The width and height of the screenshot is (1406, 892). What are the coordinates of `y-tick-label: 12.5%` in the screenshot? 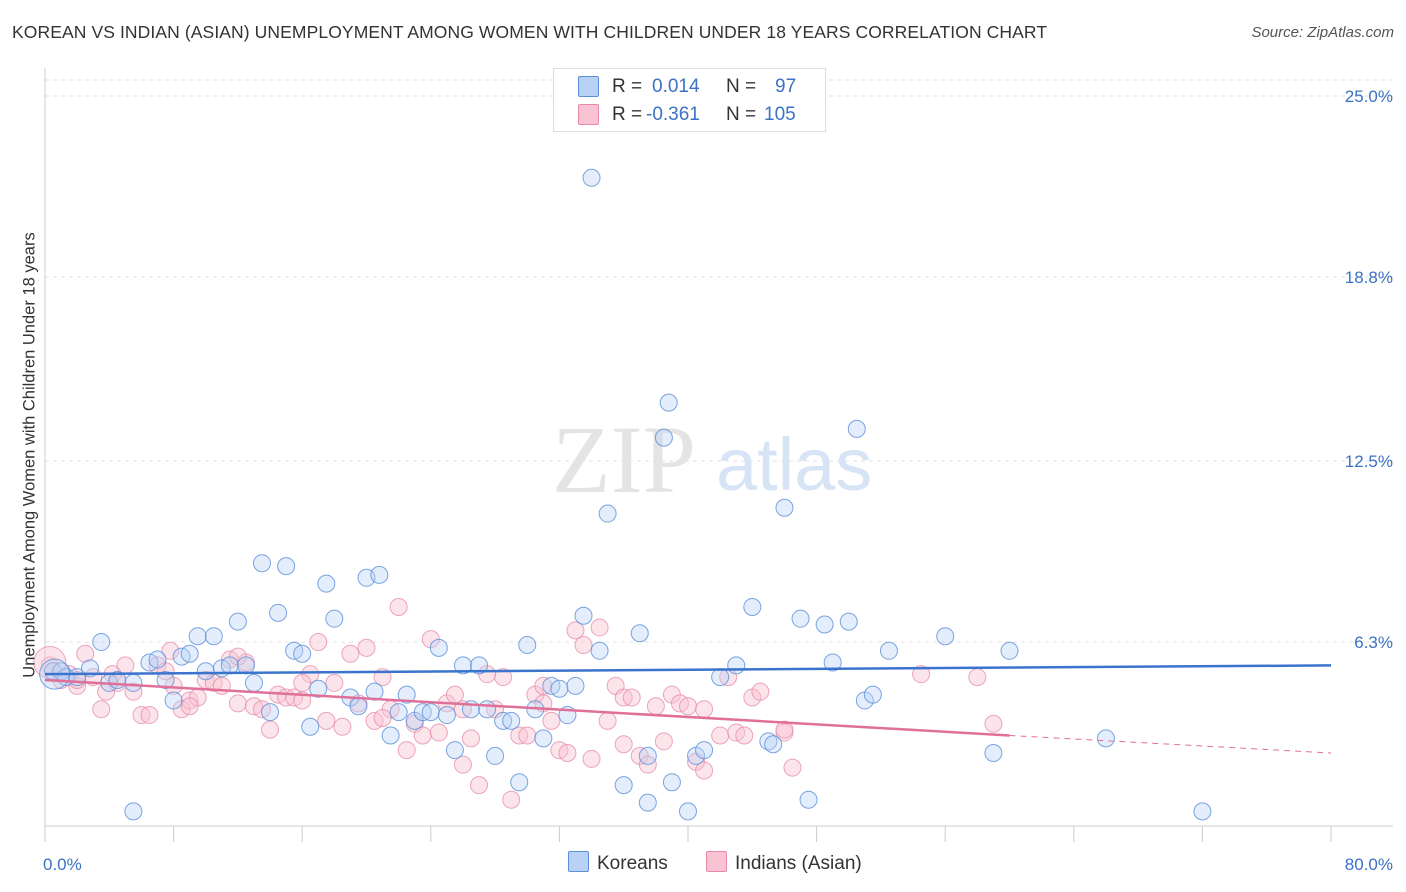 It's located at (1369, 461).